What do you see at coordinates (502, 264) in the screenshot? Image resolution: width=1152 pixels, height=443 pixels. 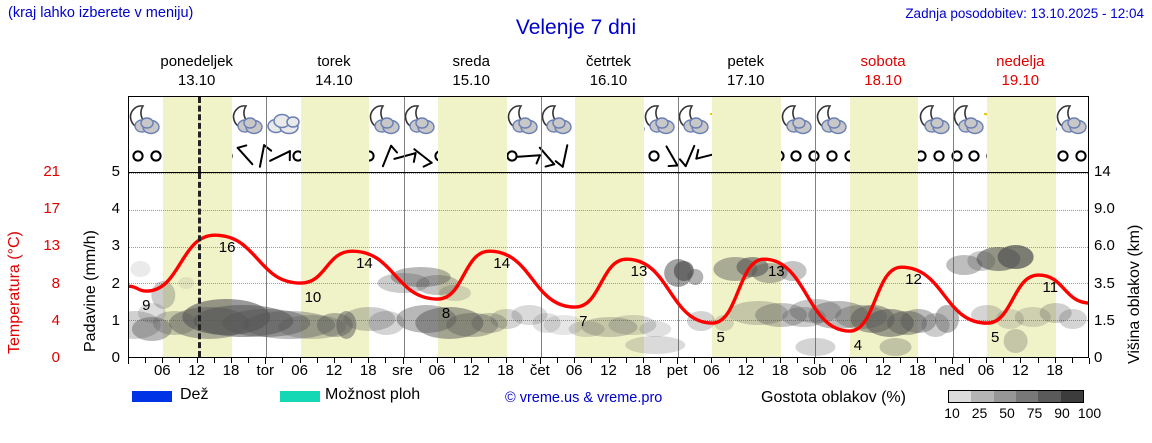 I see `temperature-value-label: 14` at bounding box center [502, 264].